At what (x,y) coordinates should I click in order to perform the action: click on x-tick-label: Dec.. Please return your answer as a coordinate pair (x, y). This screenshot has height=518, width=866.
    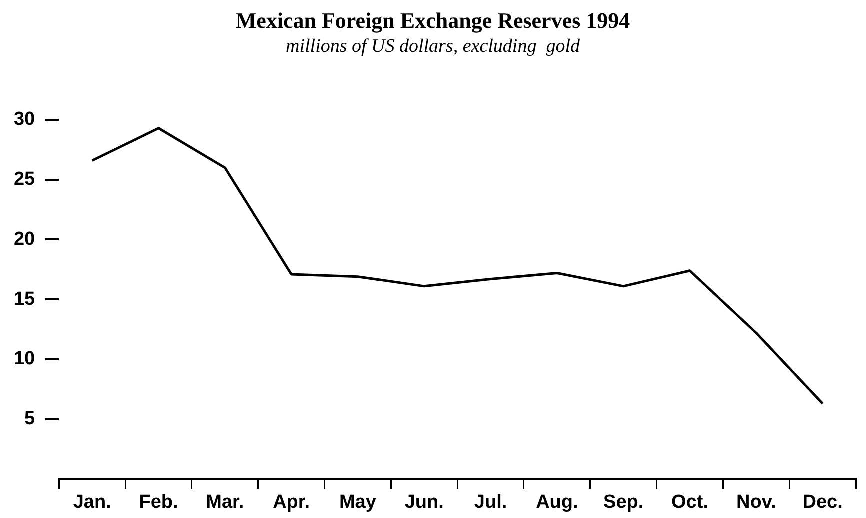
    Looking at the image, I should click on (822, 502).